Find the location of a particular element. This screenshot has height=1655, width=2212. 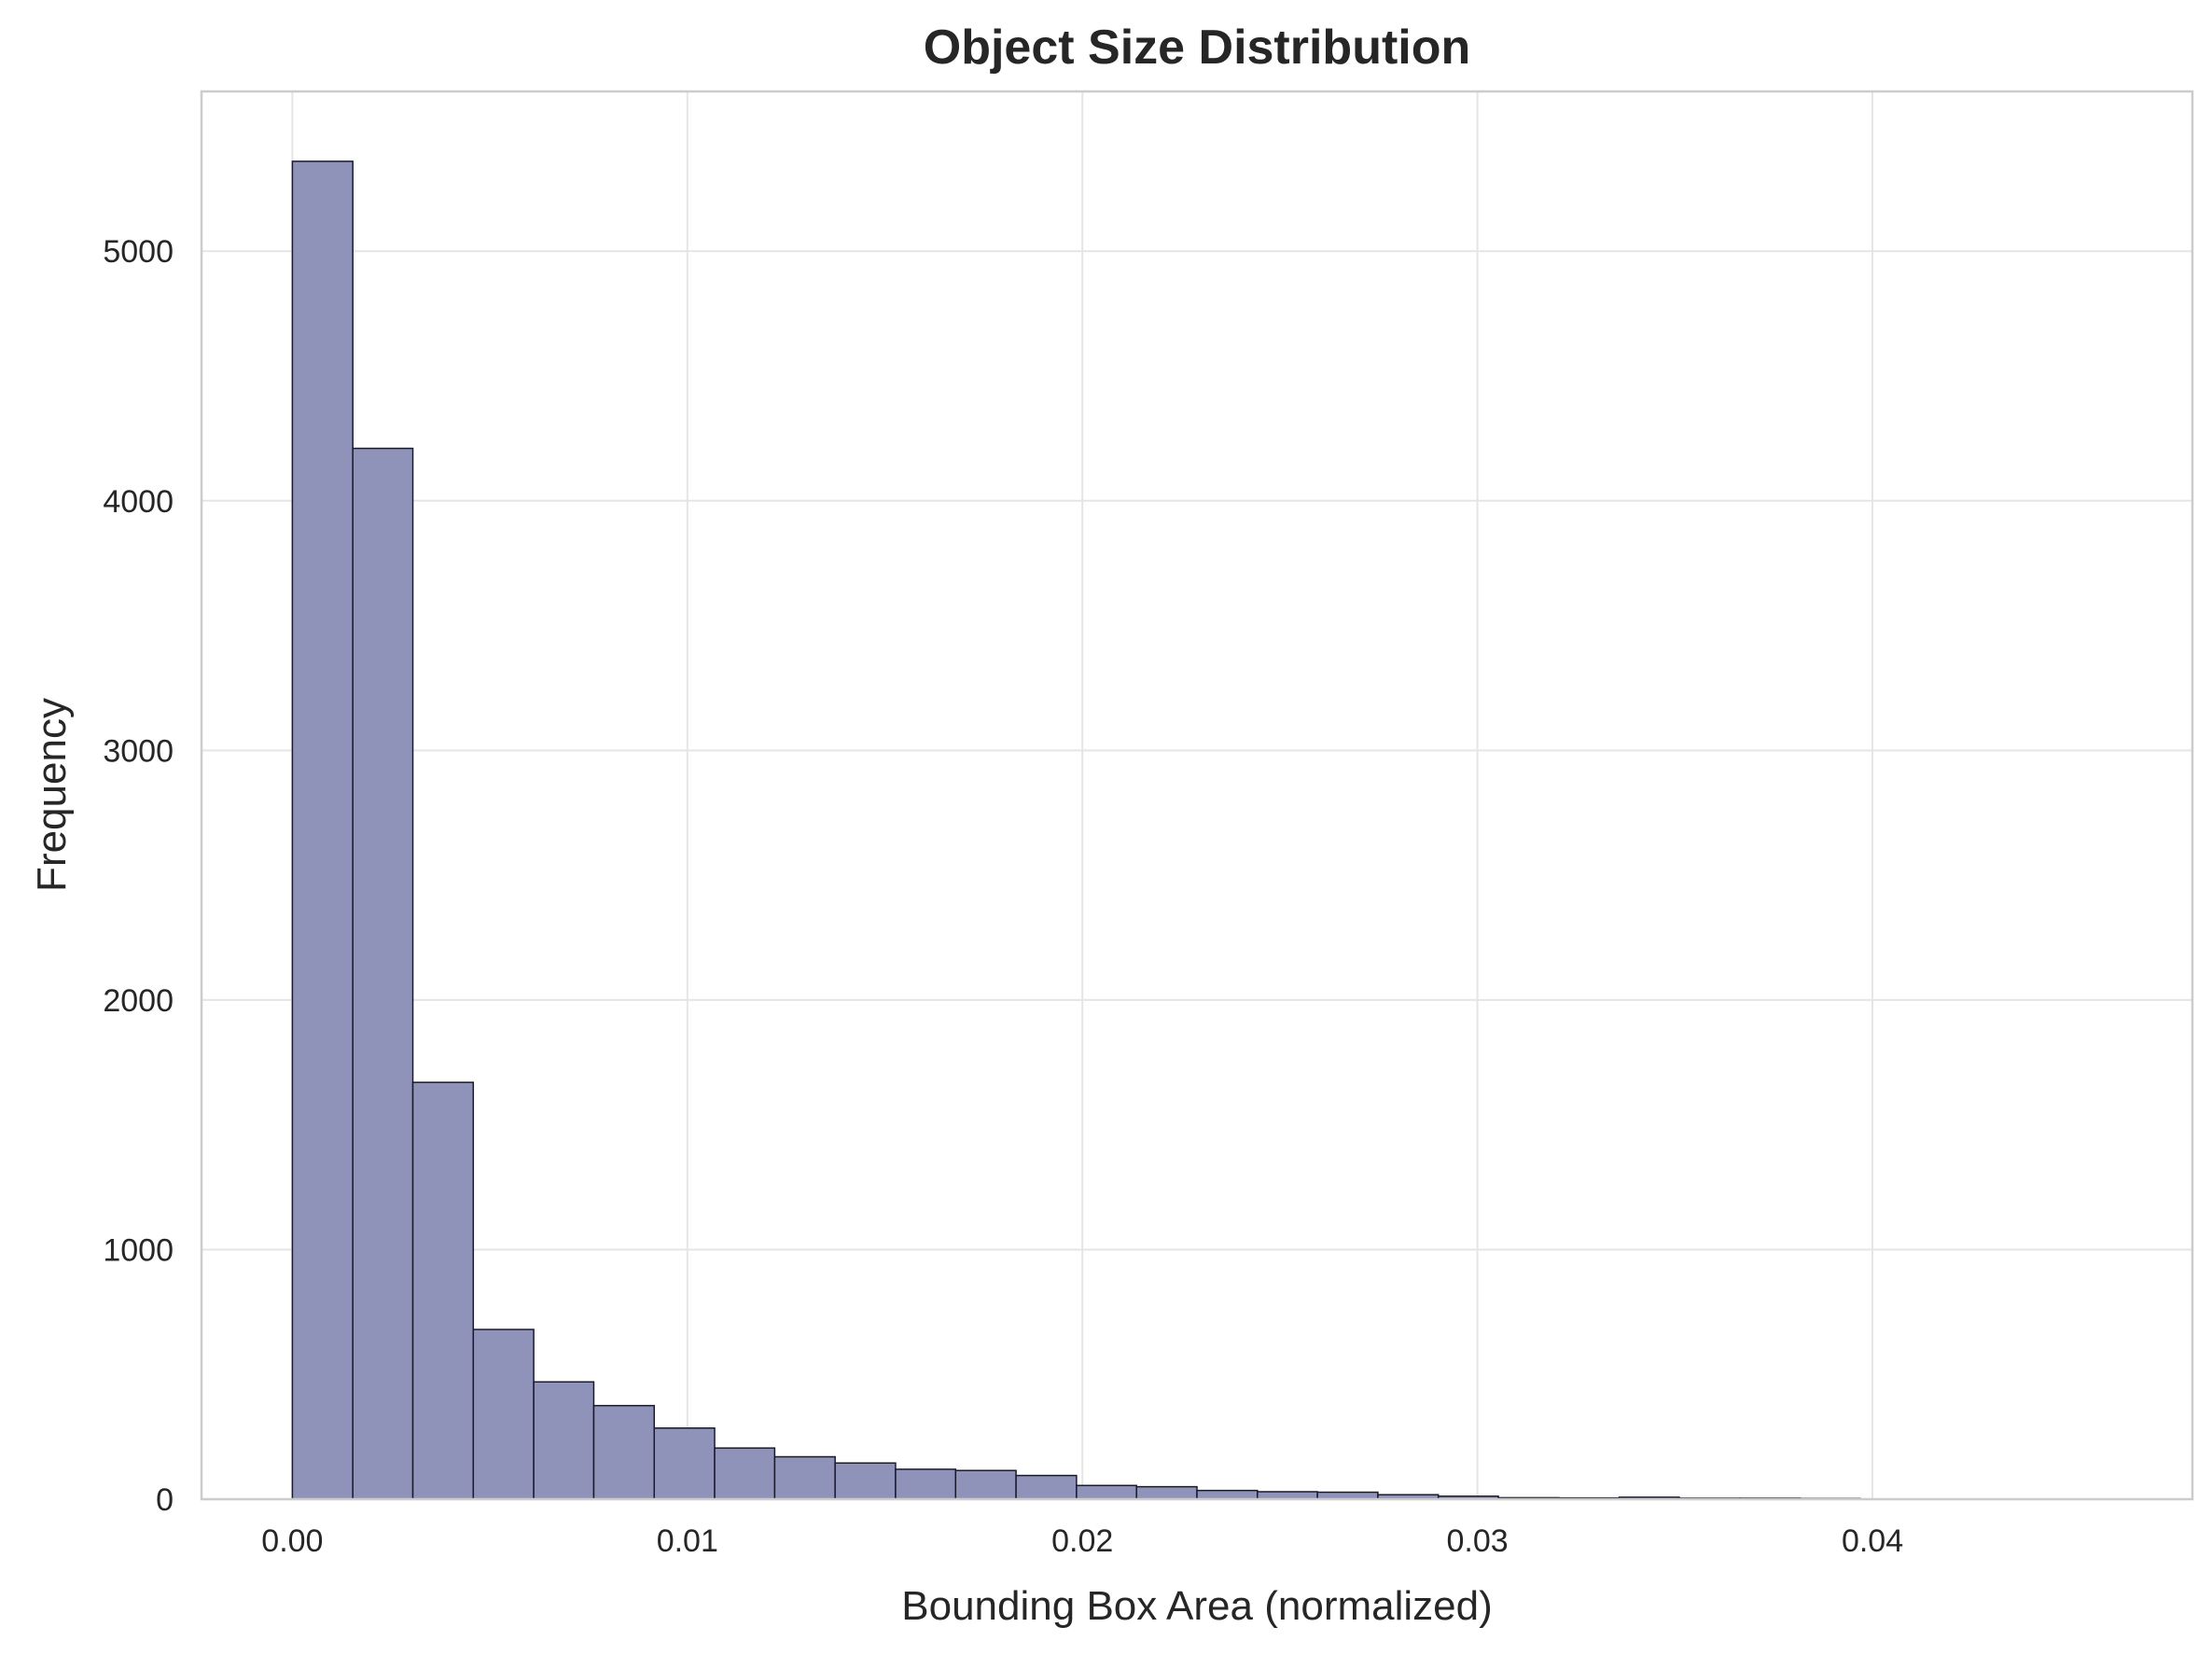

x-tick-label: 0.03 is located at coordinates (1478, 1541).